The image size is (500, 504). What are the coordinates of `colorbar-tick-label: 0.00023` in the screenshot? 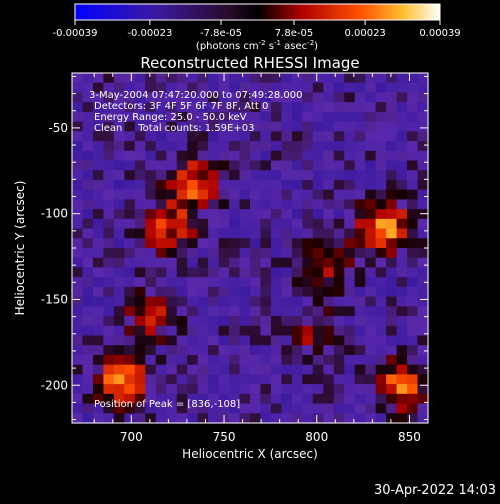 It's located at (364, 33).